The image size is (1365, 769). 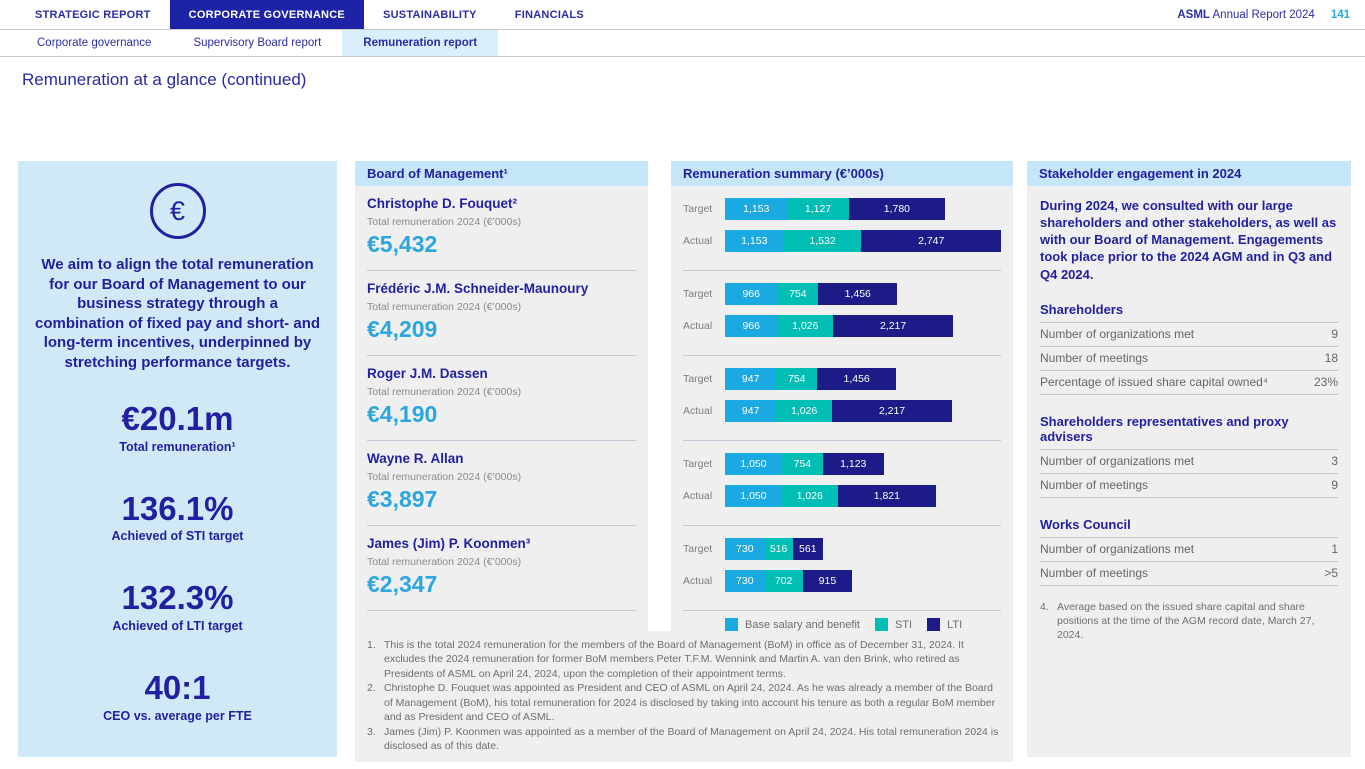 I want to click on actual-bar: 1,050 1,026 1,821, so click(x=831, y=496).